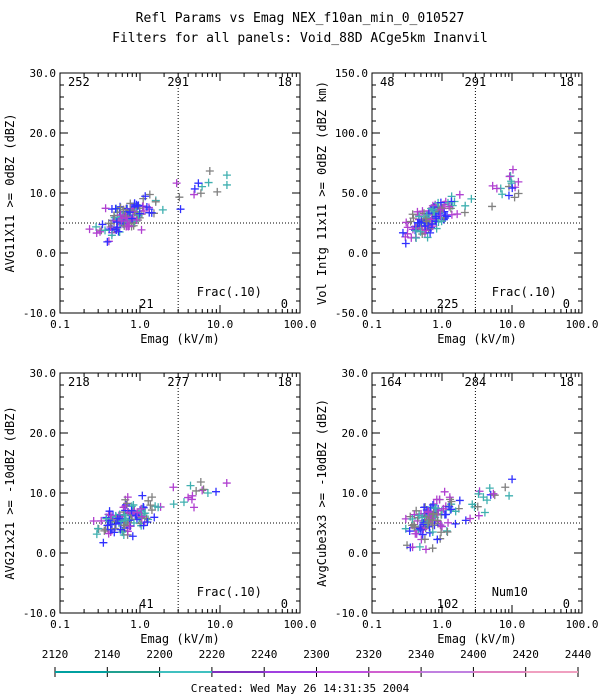 The image size is (600, 700). Describe the element at coordinates (46, 253) in the screenshot. I see `y-tick-label: 0.0` at that location.